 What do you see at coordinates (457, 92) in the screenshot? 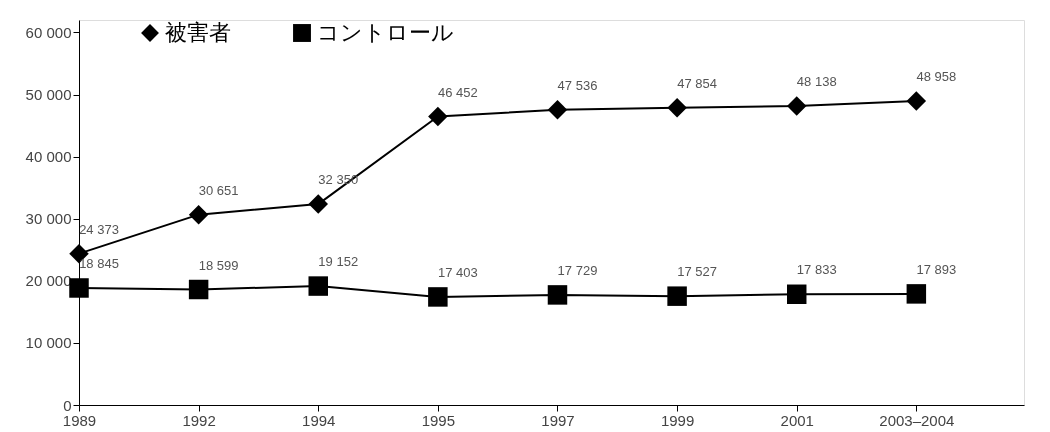
I see `data-label: 46 452` at bounding box center [457, 92].